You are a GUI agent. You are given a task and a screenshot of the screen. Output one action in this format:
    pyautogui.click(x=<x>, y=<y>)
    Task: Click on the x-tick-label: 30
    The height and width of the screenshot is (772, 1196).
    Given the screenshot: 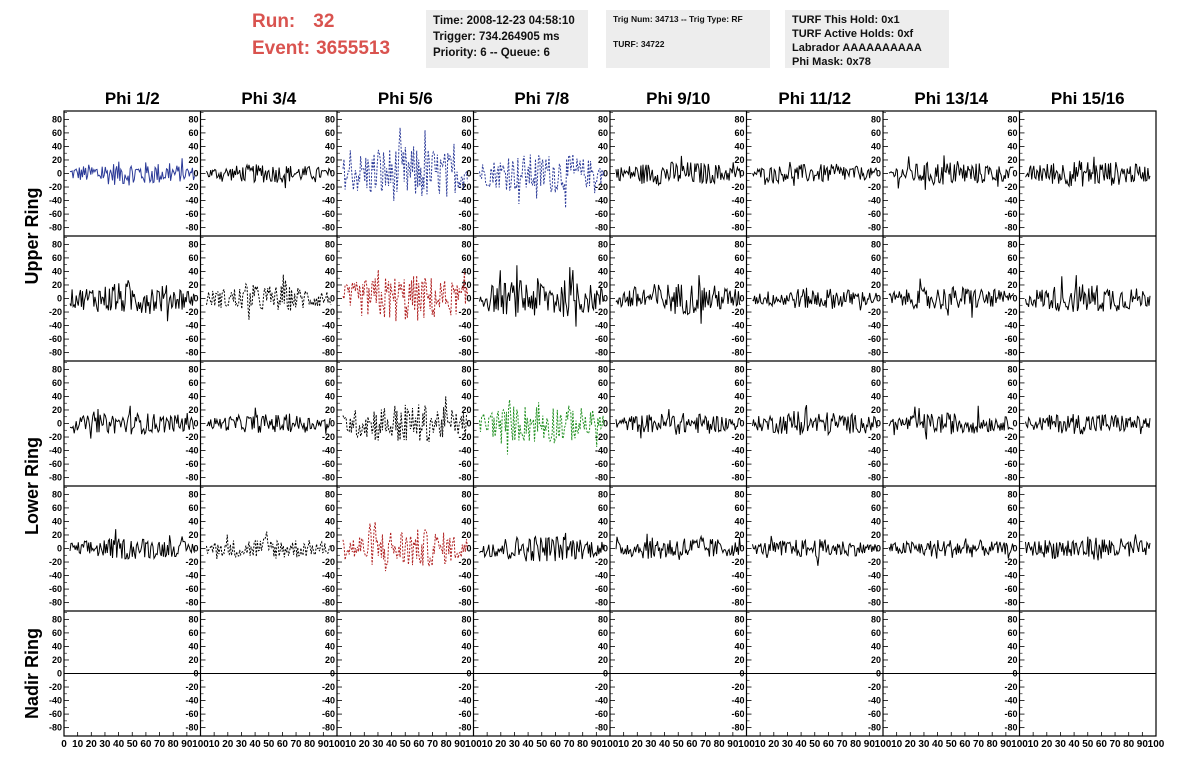 What is the action you would take?
    pyautogui.click(x=105, y=744)
    